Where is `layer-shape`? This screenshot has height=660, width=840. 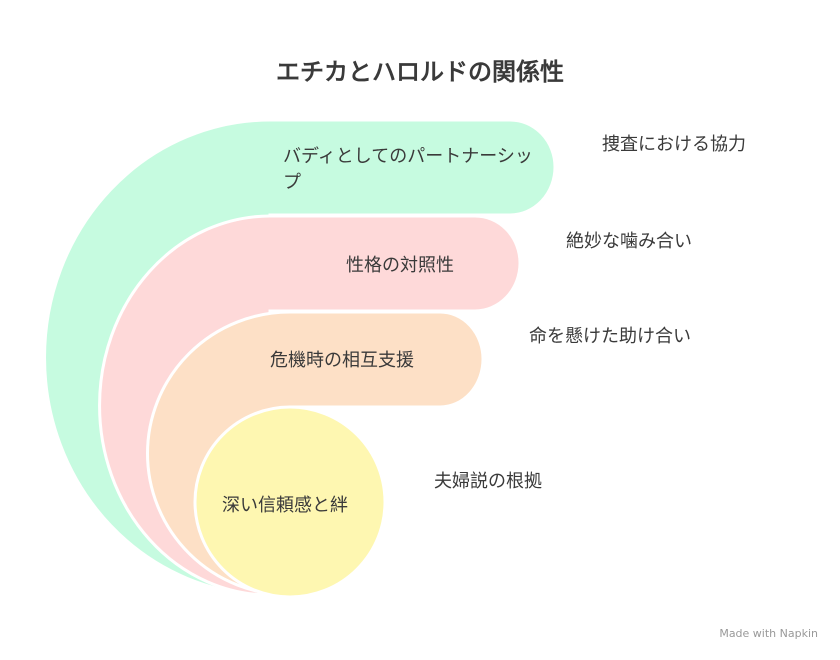 layer-shape is located at coordinates (290, 502).